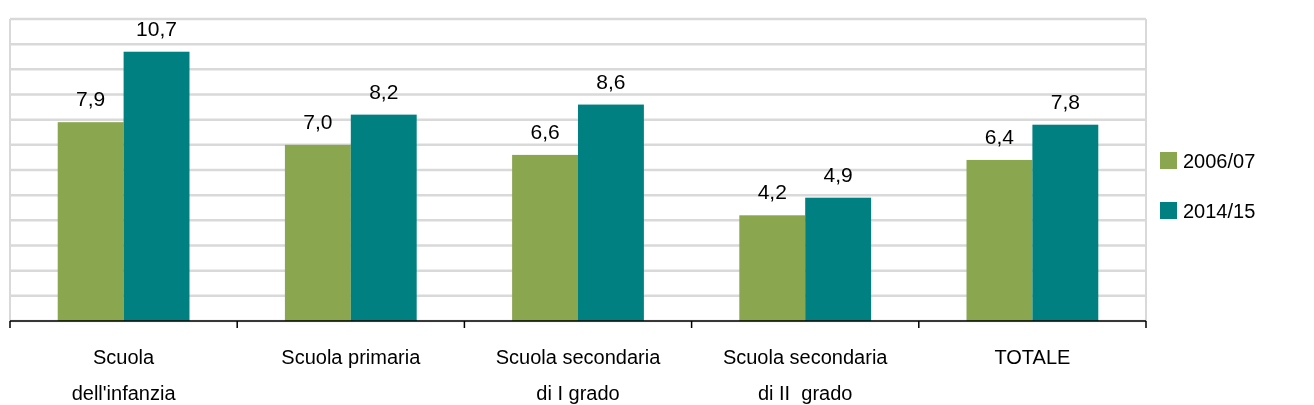 The image size is (1314, 405). Describe the element at coordinates (1219, 211) in the screenshot. I see `legend-label: 2014/15` at that location.